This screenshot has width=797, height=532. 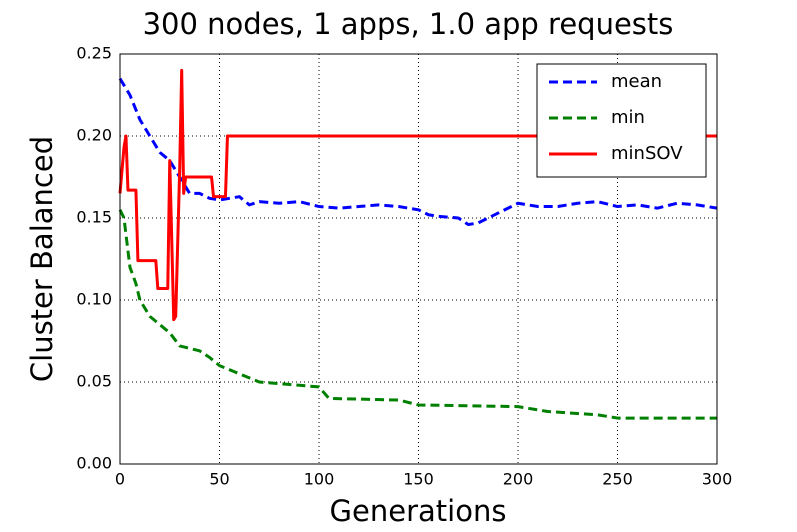 I want to click on chart-title: 300 nodes, 1 apps, 1.0 app requests, so click(x=408, y=24).